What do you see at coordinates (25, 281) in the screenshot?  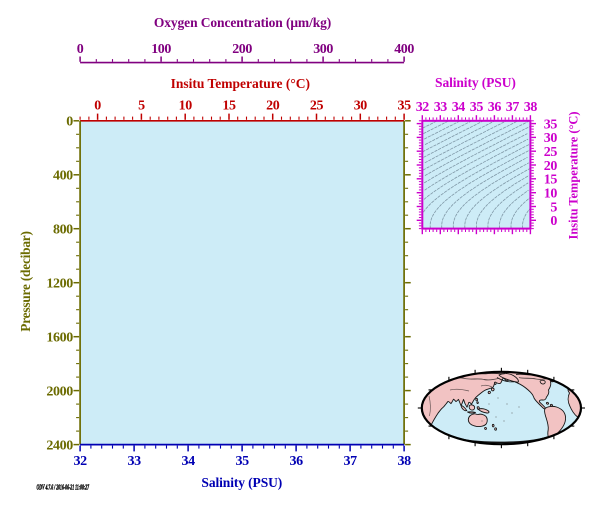 I see `svg-text: Pressure (decibar)` at bounding box center [25, 281].